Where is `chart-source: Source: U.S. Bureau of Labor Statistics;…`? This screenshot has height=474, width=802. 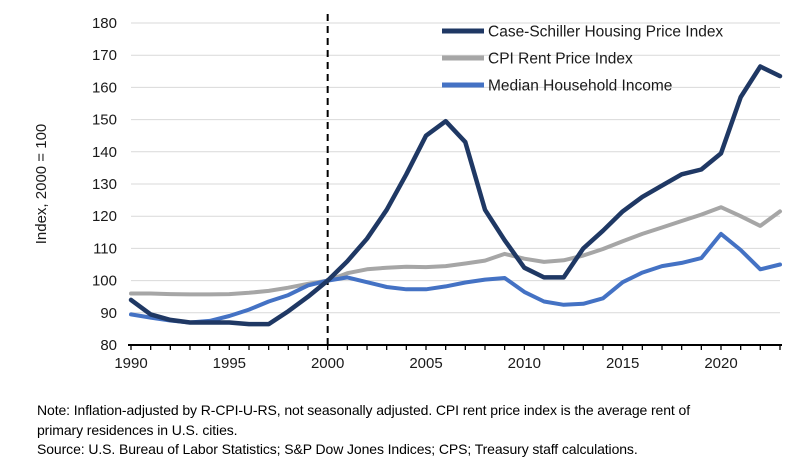
chart-source: Source: U.S. Bureau of Labor Statistics;… is located at coordinates (337, 449).